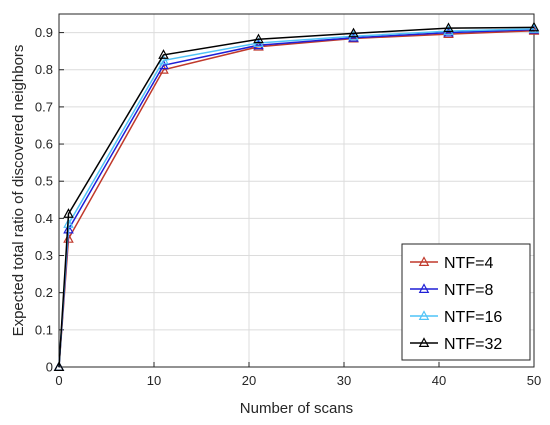  What do you see at coordinates (44, 144) in the screenshot?
I see `y-tick-label: 0.6` at bounding box center [44, 144].